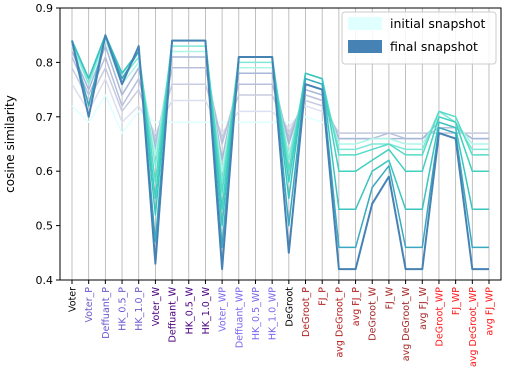 The height and width of the screenshot is (382, 508). Describe the element at coordinates (206, 310) in the screenshot. I see `x-tick-label: HK_1.0_W` at that location.